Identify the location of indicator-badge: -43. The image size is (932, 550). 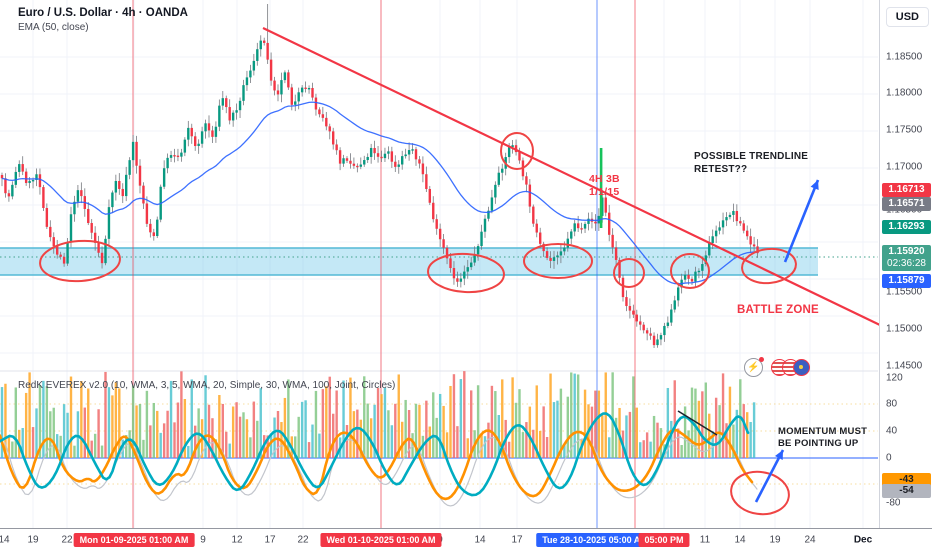
(906, 480).